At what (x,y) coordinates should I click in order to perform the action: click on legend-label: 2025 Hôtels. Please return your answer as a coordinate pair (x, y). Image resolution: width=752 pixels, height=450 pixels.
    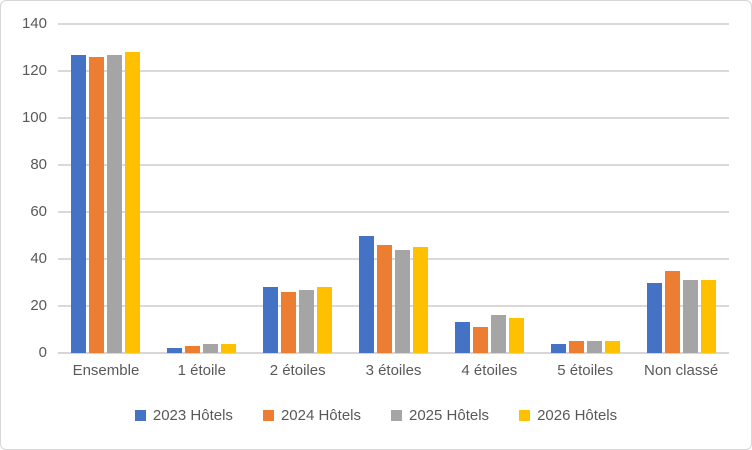
    Looking at the image, I should click on (449, 415).